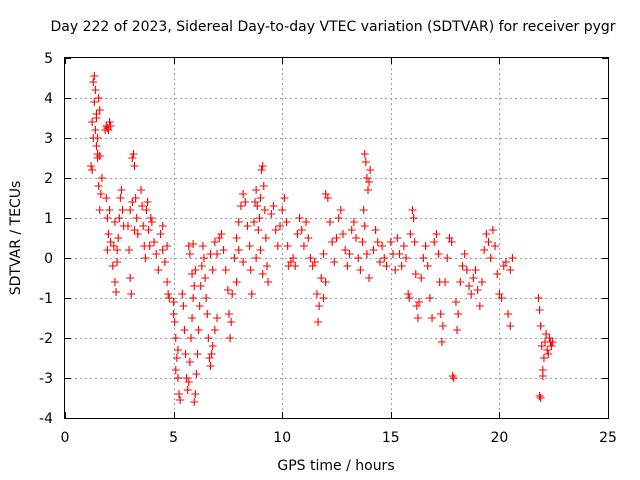  What do you see at coordinates (46, 419) in the screenshot?
I see `y-tick-label: -4` at bounding box center [46, 419].